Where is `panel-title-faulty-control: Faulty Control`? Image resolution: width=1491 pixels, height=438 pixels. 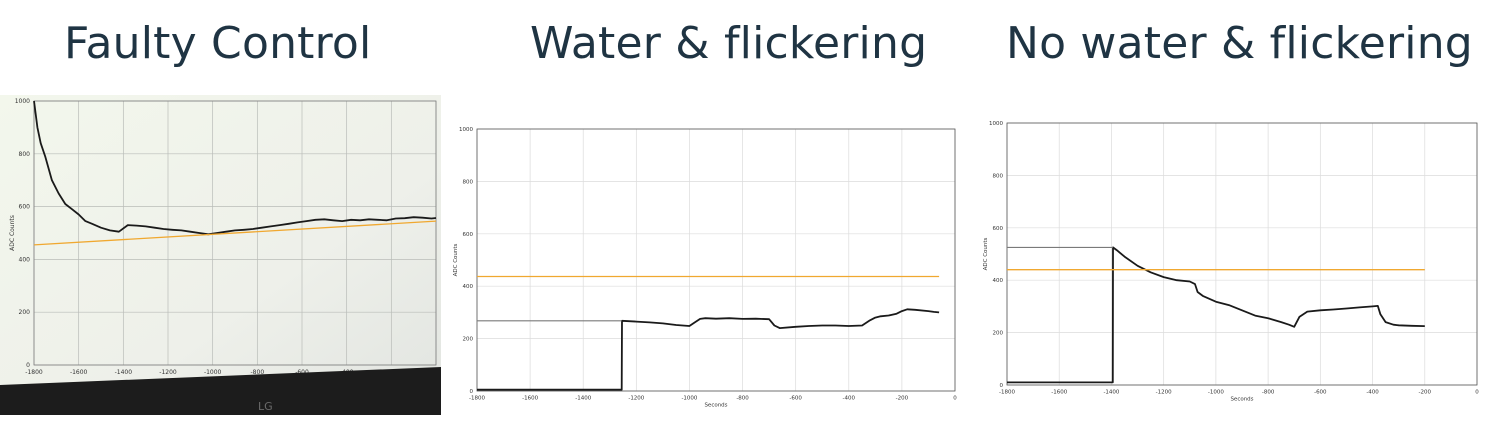
panel-title-faulty-control: Faulty Control is located at coordinates (218, 43).